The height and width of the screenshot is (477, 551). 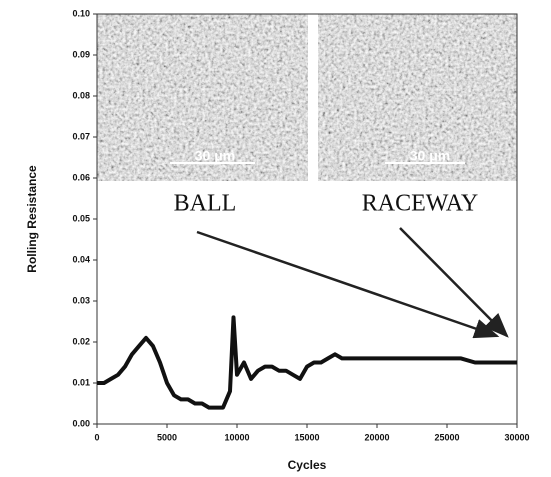 What do you see at coordinates (81, 95) in the screenshot?
I see `y-tick-label: 0.08` at bounding box center [81, 95].